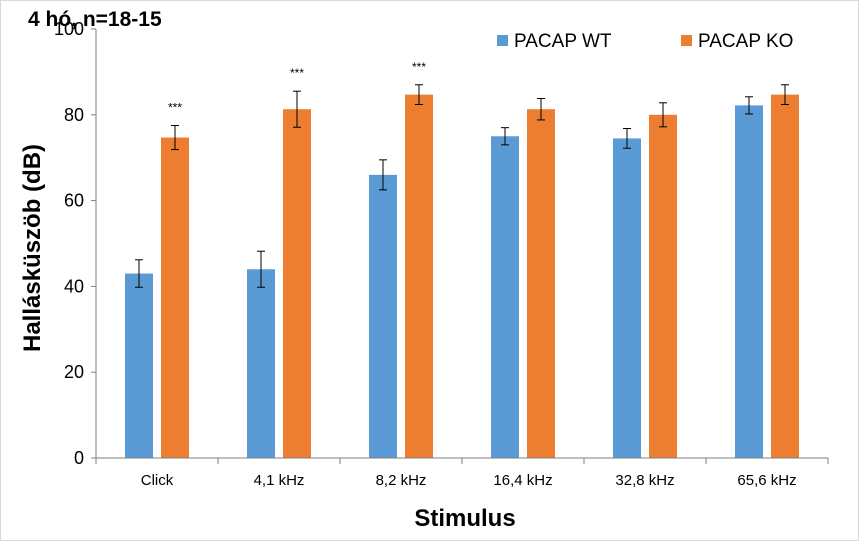  What do you see at coordinates (75, 243) in the screenshot?
I see `y-axis-ticks: 0 20 40 60 80 100` at bounding box center [75, 243].